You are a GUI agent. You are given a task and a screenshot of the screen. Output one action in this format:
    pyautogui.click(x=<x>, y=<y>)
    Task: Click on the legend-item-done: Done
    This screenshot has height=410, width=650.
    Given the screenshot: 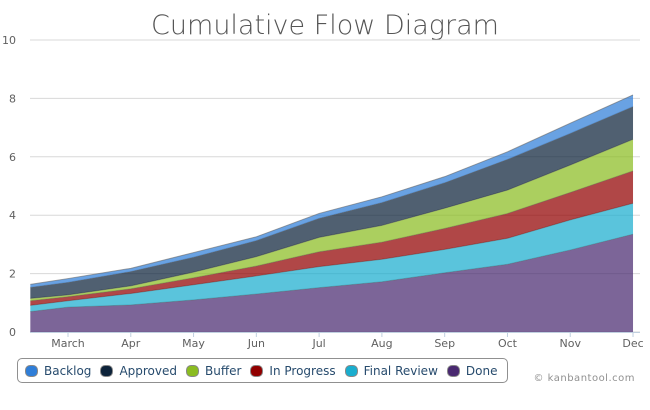 What is the action you would take?
    pyautogui.click(x=472, y=370)
    